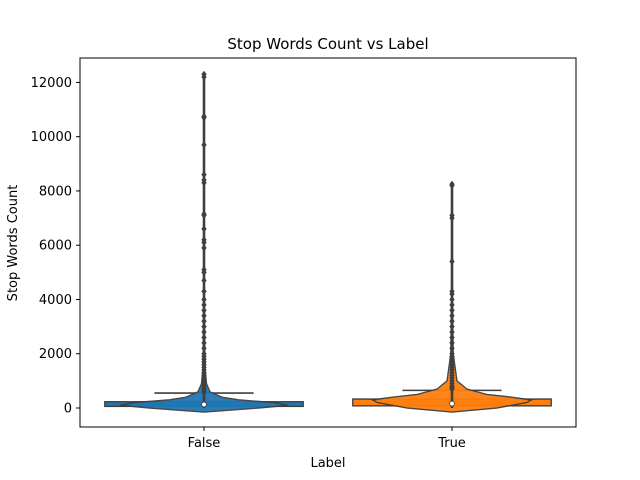  Describe the element at coordinates (51, 137) in the screenshot. I see `y-tick-label: 10000` at that location.